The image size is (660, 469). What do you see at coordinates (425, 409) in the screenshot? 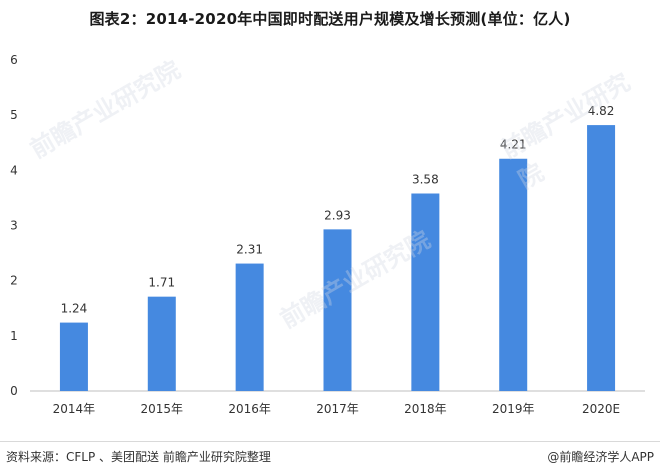
I see `x-tick-label: 2018年` at bounding box center [425, 409].